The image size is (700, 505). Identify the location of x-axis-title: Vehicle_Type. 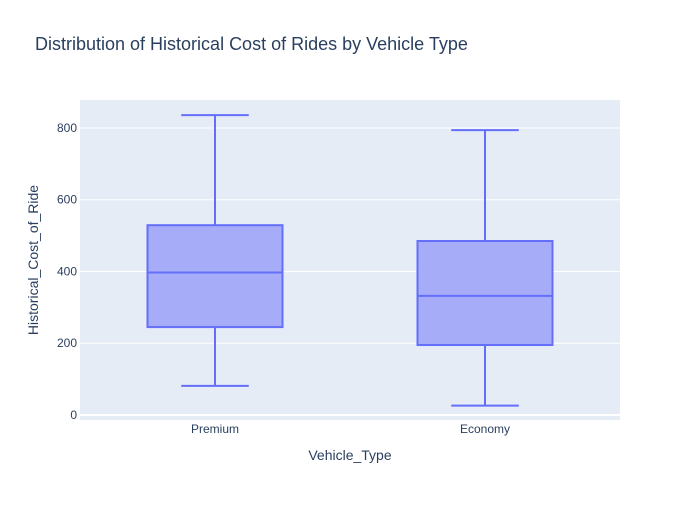
(349, 455).